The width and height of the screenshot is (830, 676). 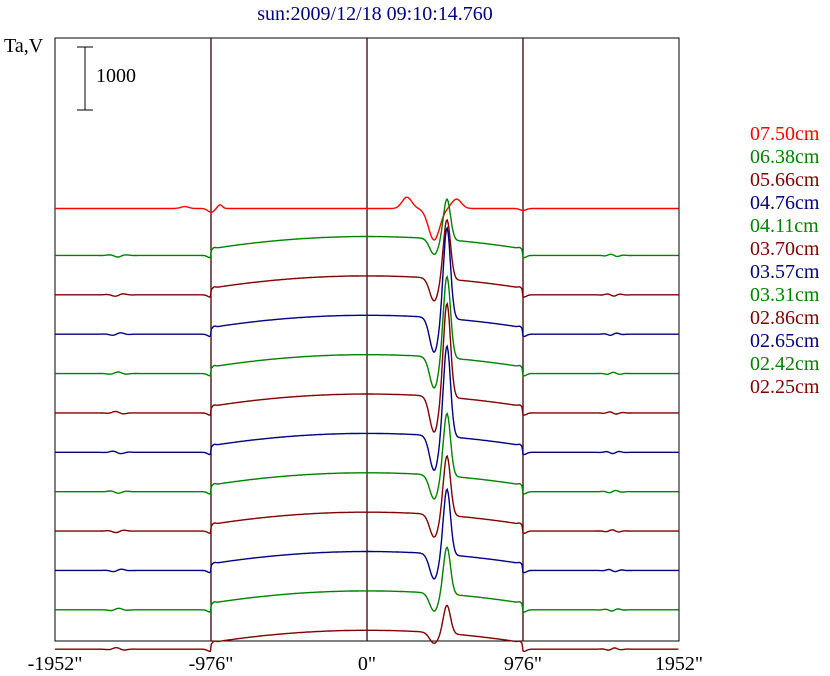 I want to click on legend-entry-02.42cm: 02.42cm, so click(x=785, y=364).